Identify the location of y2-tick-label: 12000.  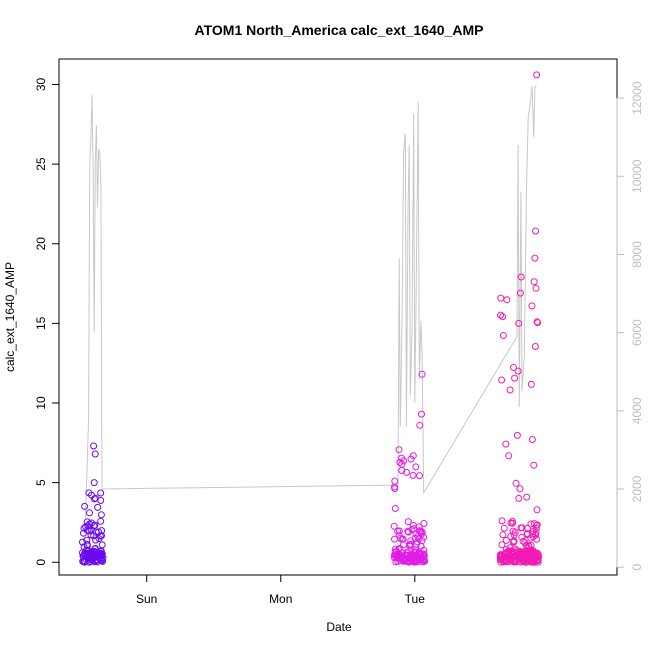
(637, 98).